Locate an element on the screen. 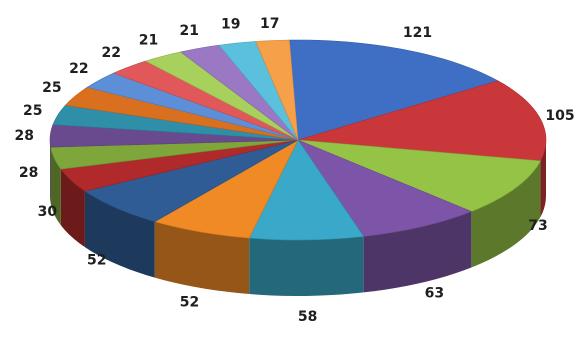 This screenshot has width=579, height=354. data-label-10: 28 is located at coordinates (23, 136).